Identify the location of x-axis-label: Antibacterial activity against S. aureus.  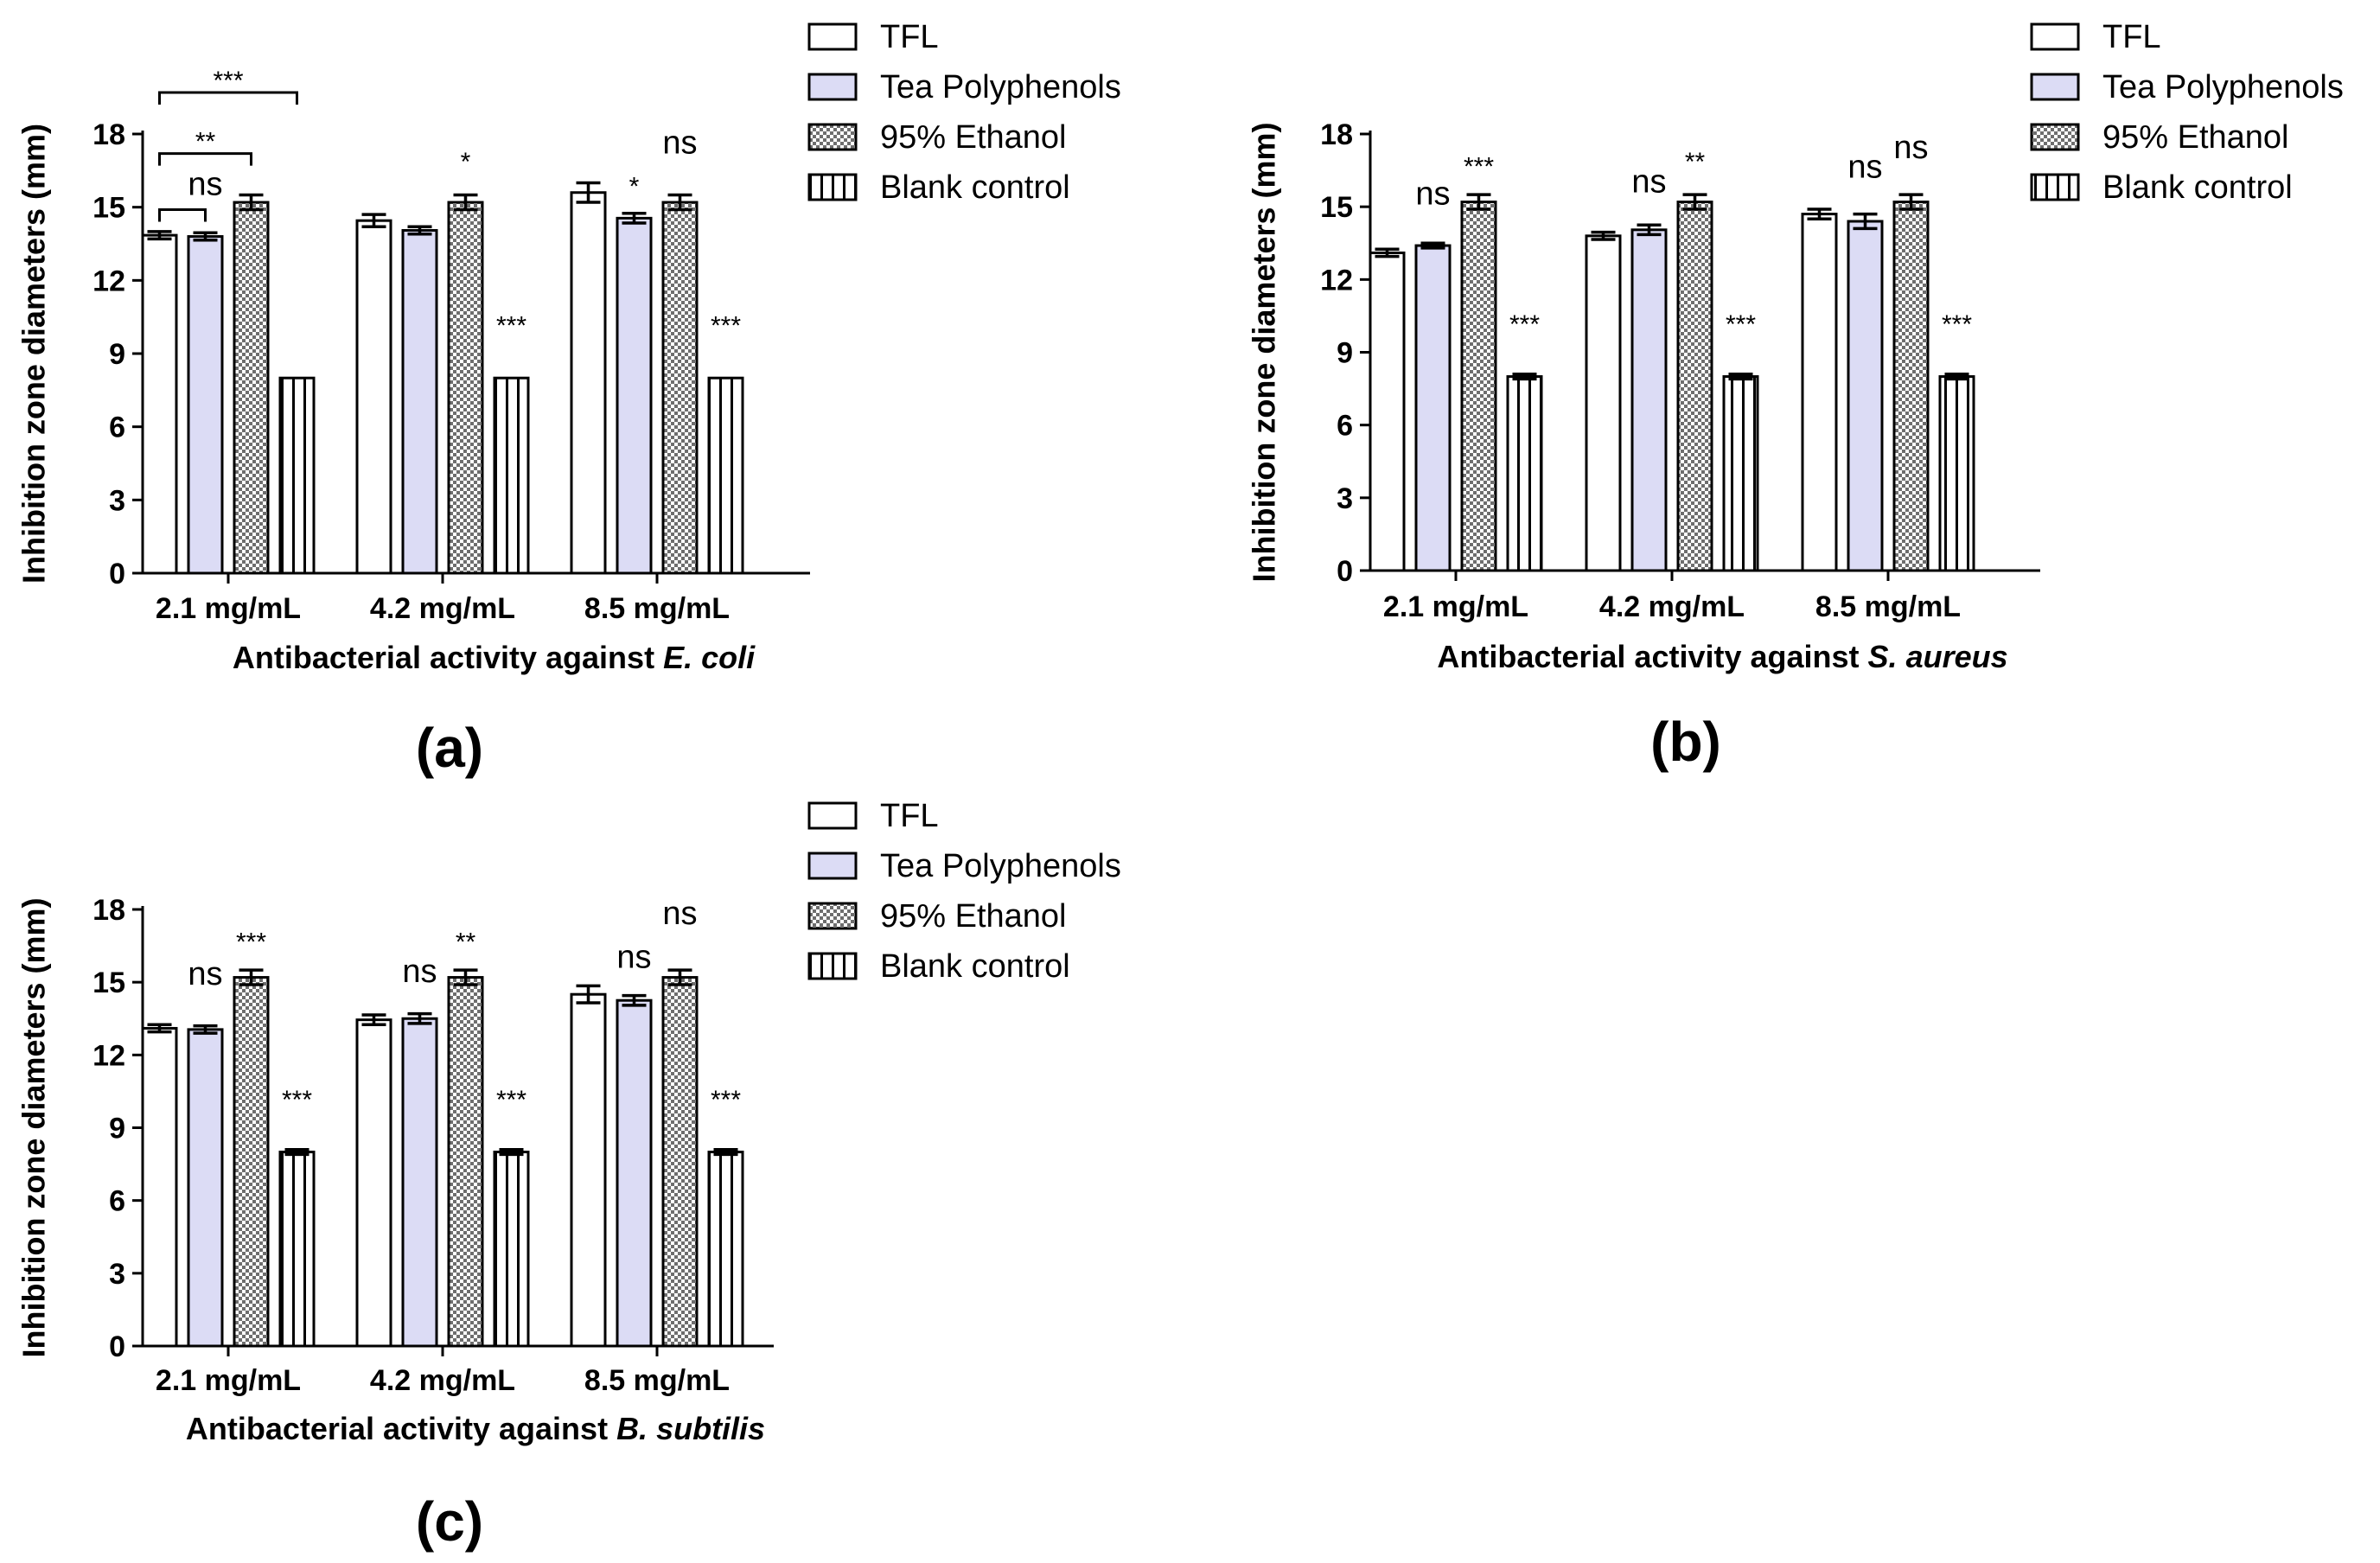
(1722, 656).